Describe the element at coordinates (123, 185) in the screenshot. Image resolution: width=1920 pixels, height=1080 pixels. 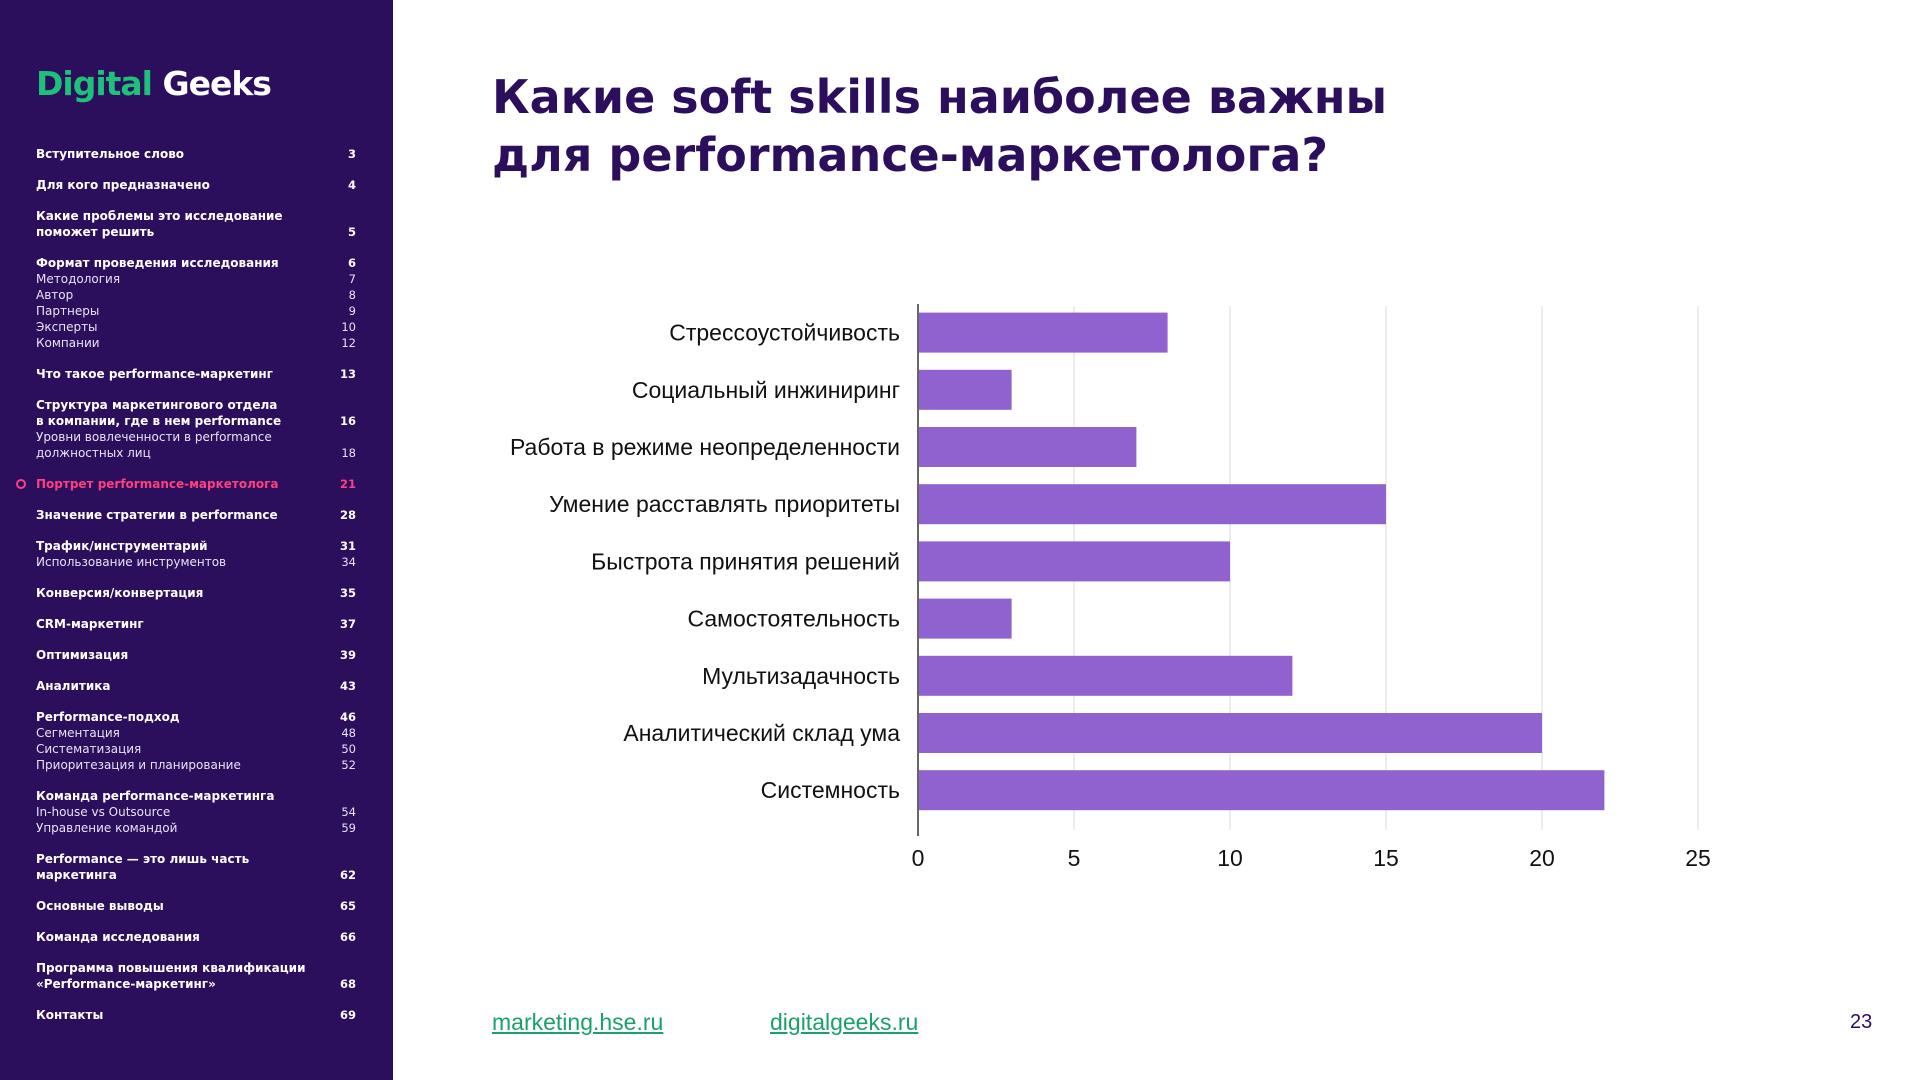
I see `toc-title: Для кого предназначено` at that location.